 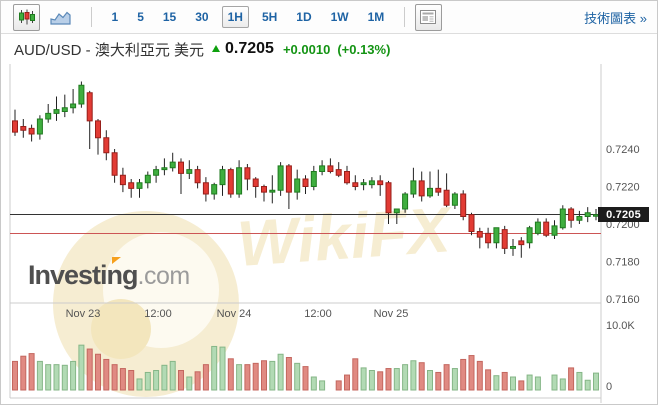 I want to click on investing-logo-suffix: .com, so click(x=164, y=276).